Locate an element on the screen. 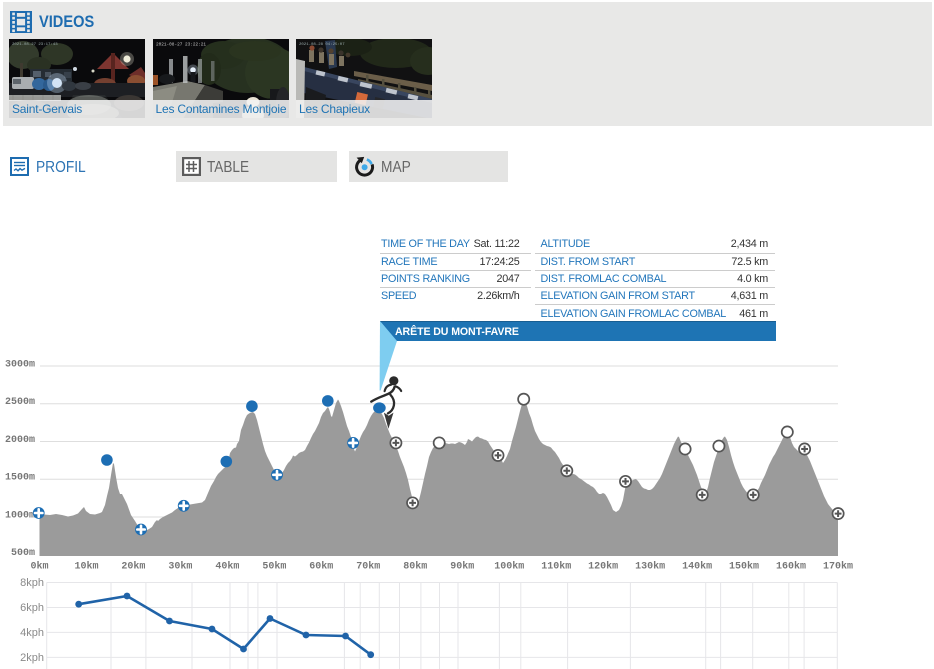 This screenshot has height=669, width=934. svg-text: 10km is located at coordinates (86, 567).